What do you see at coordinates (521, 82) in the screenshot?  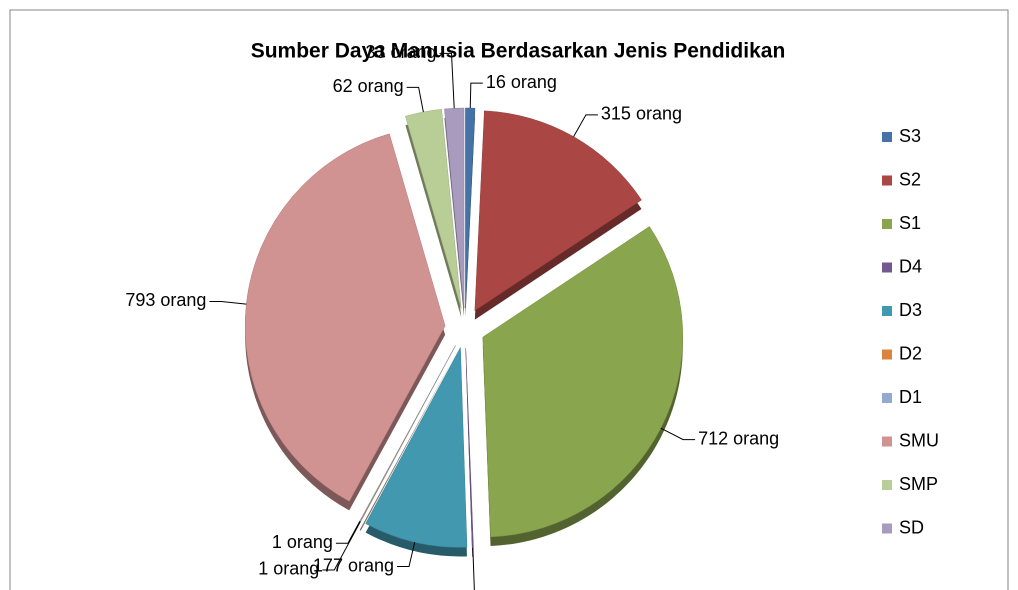 I see `data-label: 16 orang` at bounding box center [521, 82].